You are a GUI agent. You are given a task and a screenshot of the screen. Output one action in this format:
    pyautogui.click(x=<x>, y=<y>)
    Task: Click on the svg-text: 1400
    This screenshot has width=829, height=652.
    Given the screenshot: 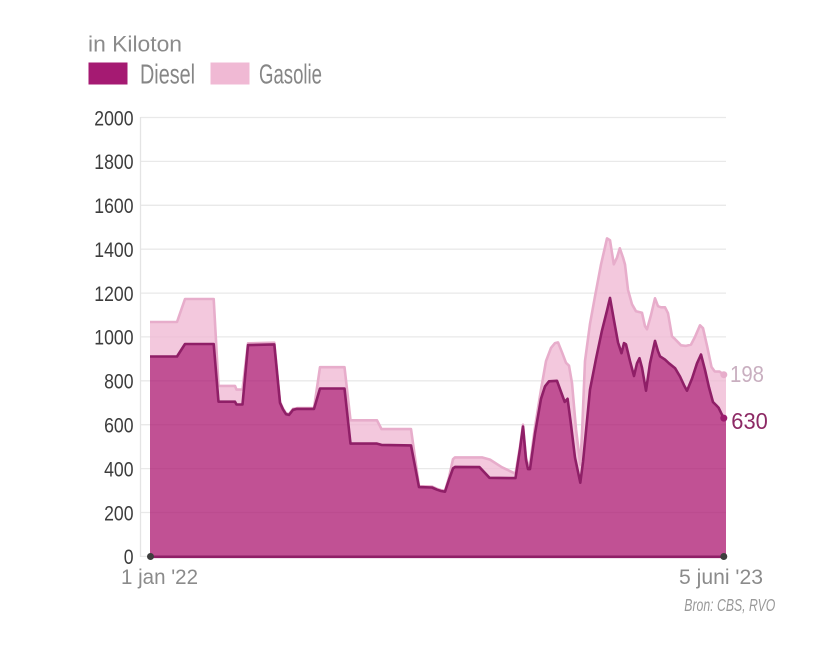 What is the action you would take?
    pyautogui.click(x=113, y=250)
    